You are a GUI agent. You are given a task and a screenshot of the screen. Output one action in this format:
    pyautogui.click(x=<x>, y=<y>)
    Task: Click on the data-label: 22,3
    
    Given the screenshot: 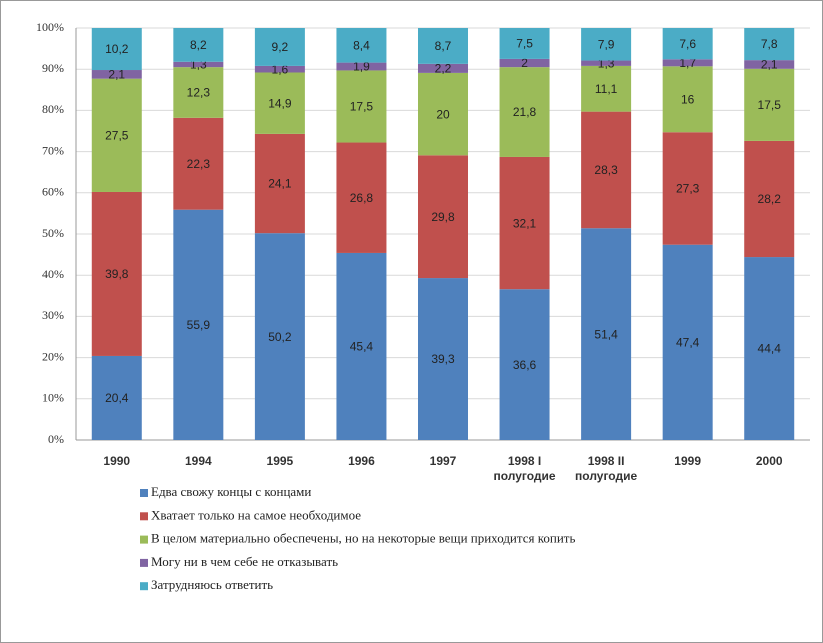 What is the action you would take?
    pyautogui.click(x=199, y=164)
    